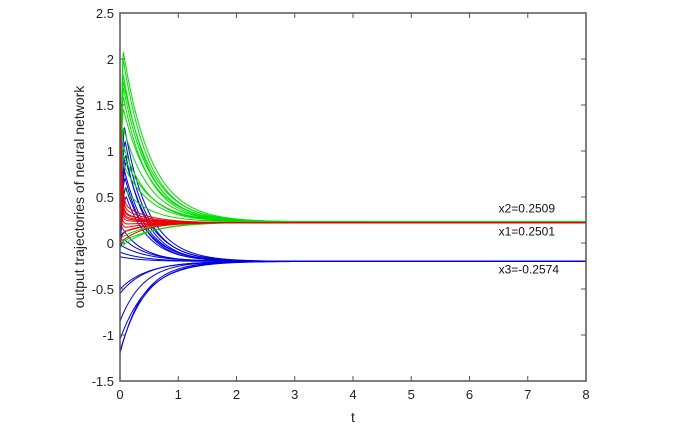 The height and width of the screenshot is (428, 675). I want to click on y-tick-label: -1.5, so click(103, 381).